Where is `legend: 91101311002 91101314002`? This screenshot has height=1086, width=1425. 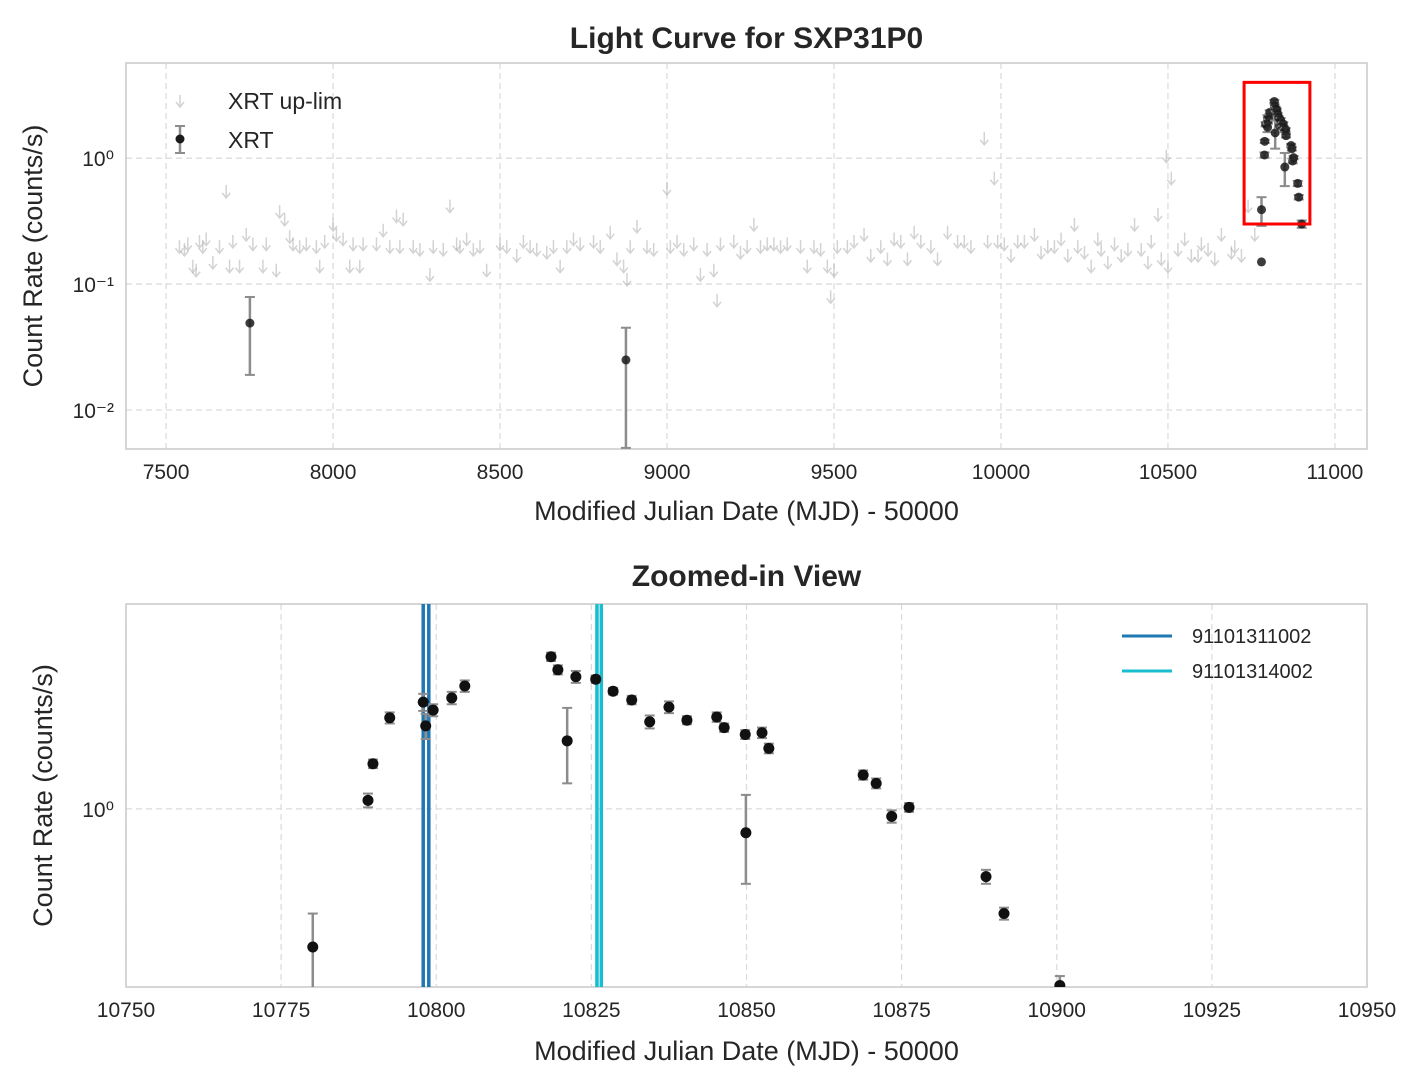 legend: 91101311002 91101314002 is located at coordinates (1217, 654).